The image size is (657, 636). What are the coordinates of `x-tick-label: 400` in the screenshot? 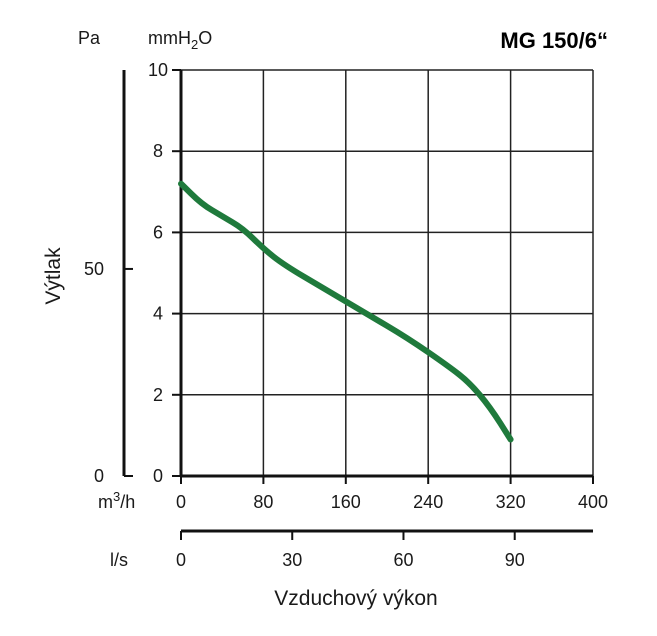 It's located at (593, 502).